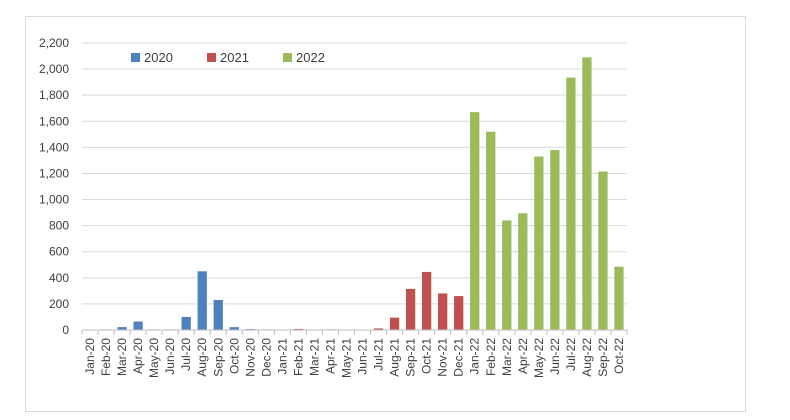 Image resolution: width=790 pixels, height=420 pixels. What do you see at coordinates (90, 356) in the screenshot?
I see `x-tick-label: Jan-20` at bounding box center [90, 356].